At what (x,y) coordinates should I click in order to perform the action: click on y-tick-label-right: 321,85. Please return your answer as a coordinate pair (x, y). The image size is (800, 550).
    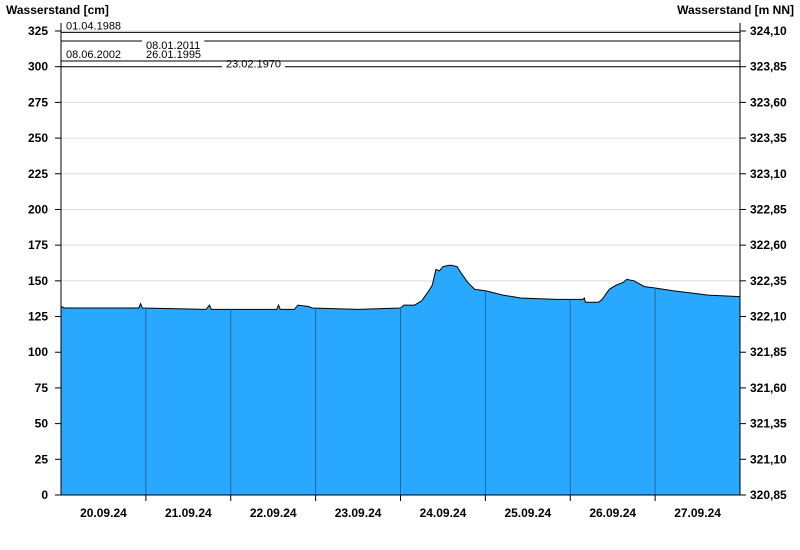
    Looking at the image, I should click on (768, 352).